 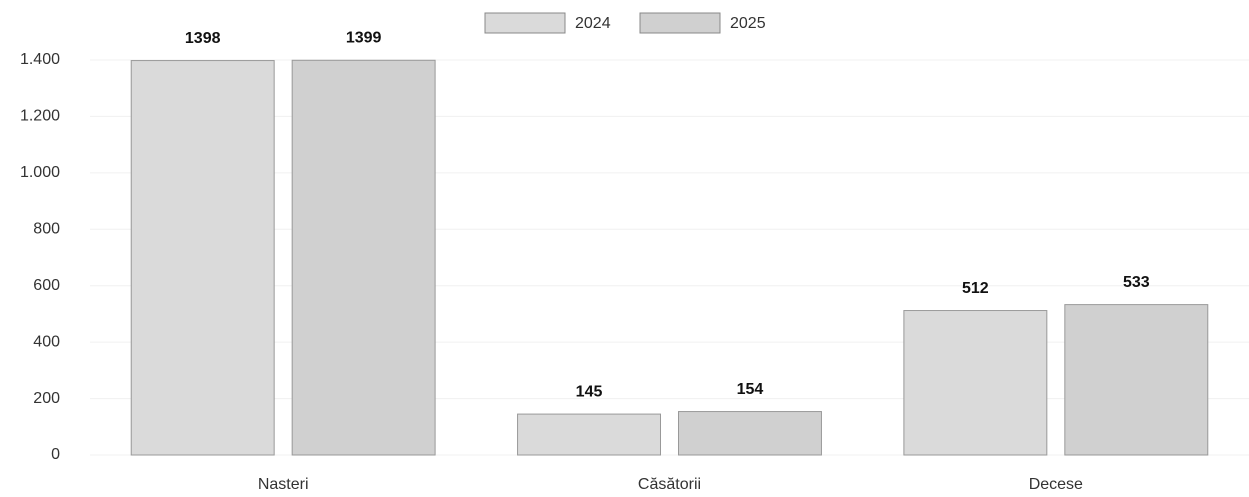 I want to click on y-tick-label: 600, so click(x=46, y=285).